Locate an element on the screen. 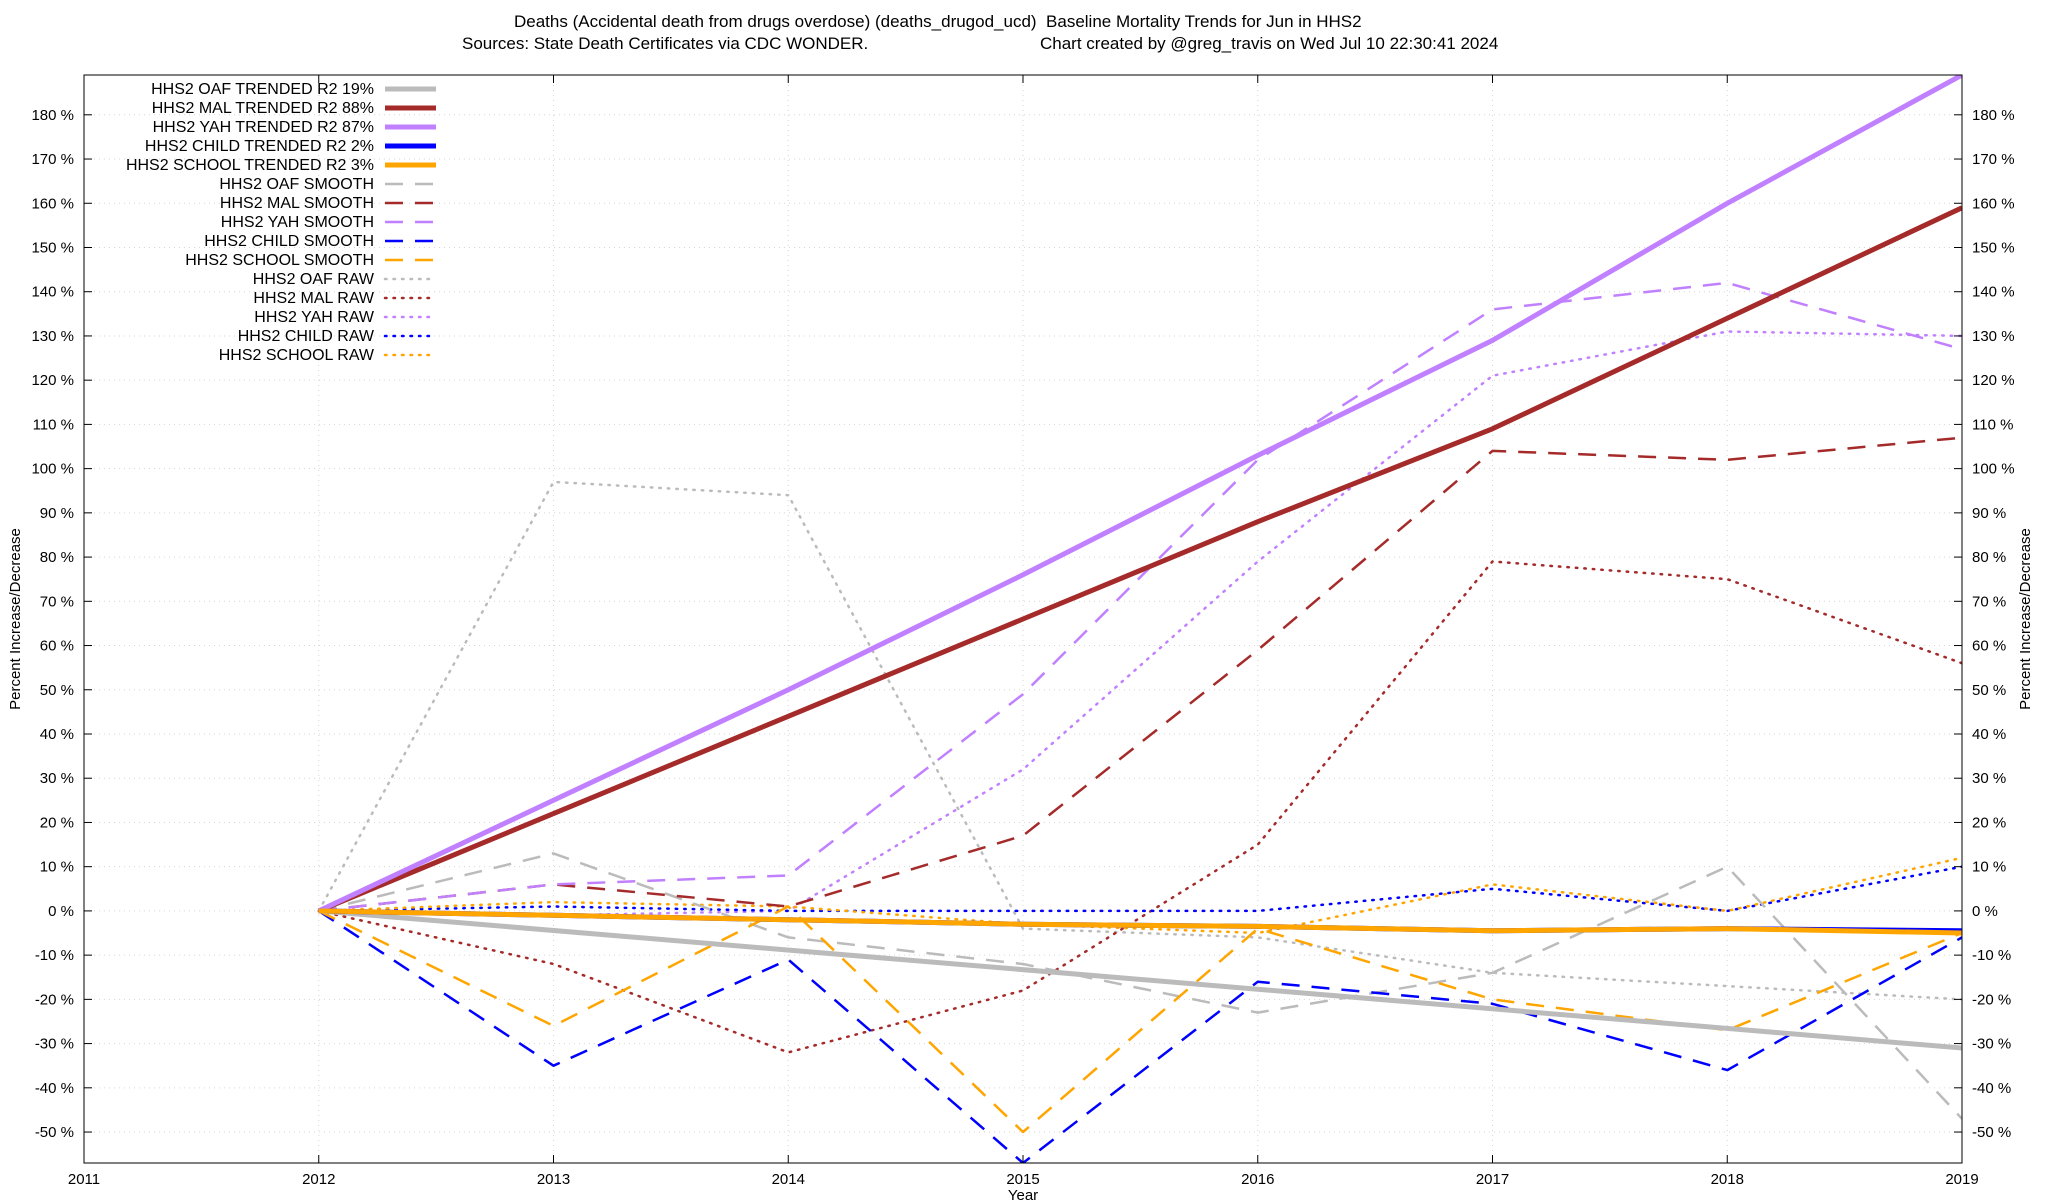 This screenshot has height=1200, width=2048. legend-label: HHS2 SCHOOL TRENDED R2 3% is located at coordinates (250, 165).